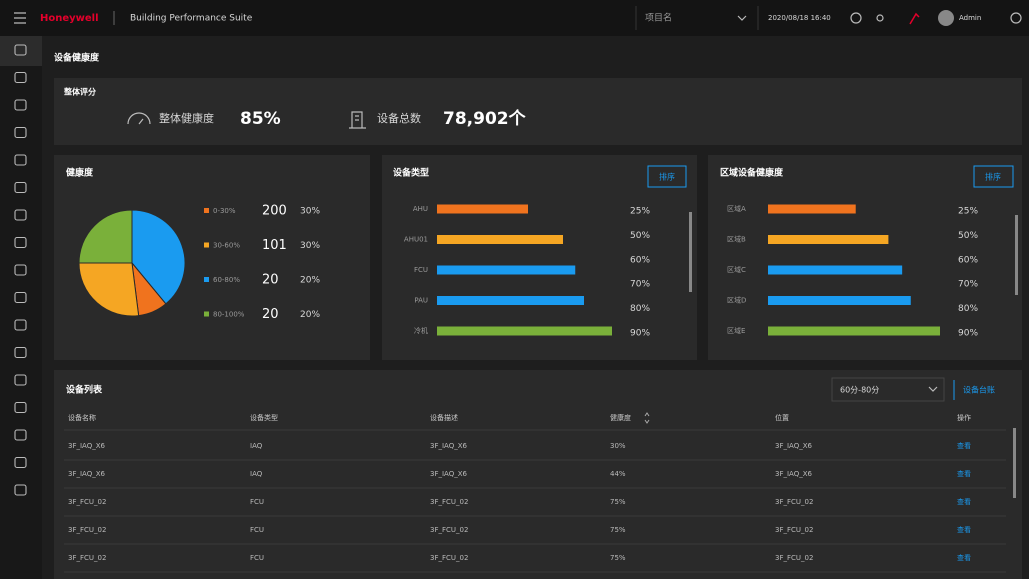 The height and width of the screenshot is (579, 1029). I want to click on region-title: 区域设备健康度, so click(752, 173).